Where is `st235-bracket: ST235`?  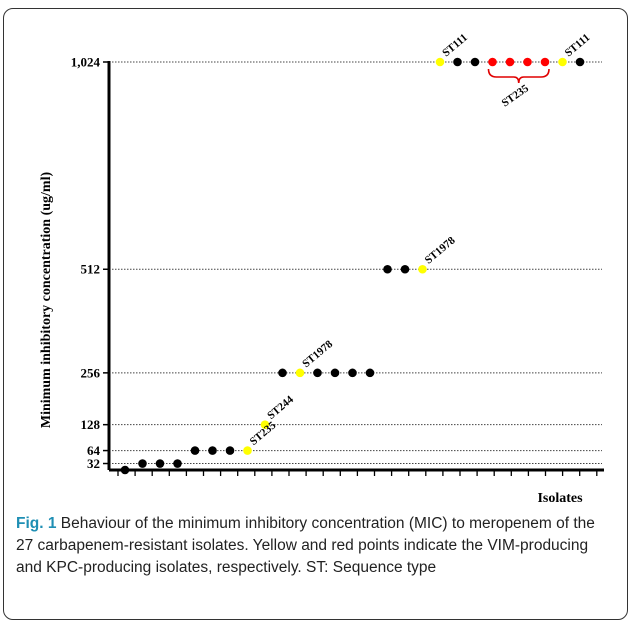
st235-bracket: ST235 is located at coordinates (518, 88).